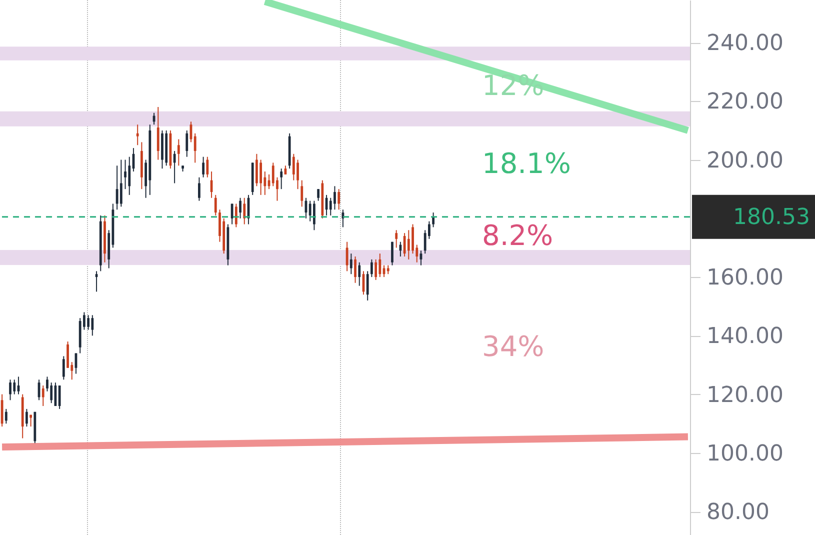 This screenshot has width=815, height=535. I want to click on y-tick-label: 200.00, so click(745, 161).